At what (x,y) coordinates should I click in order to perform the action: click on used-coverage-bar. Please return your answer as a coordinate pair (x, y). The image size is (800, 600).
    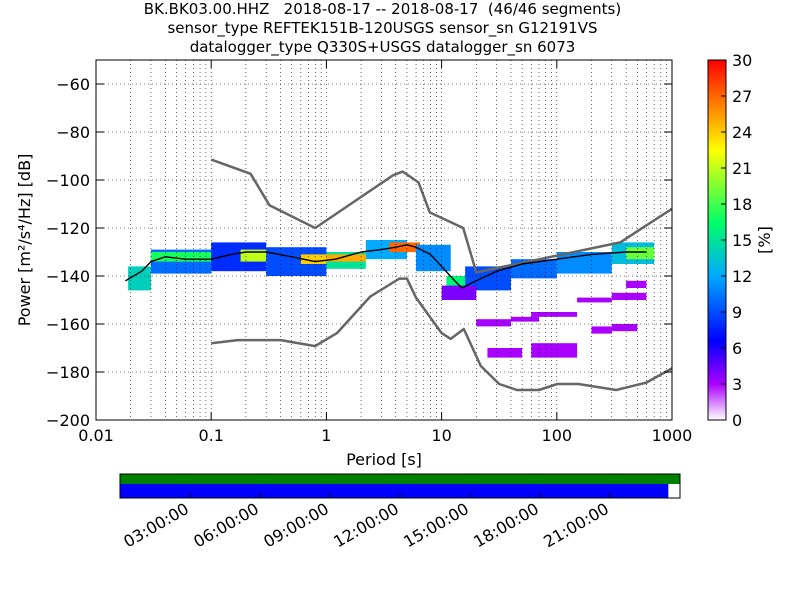
    Looking at the image, I should click on (394, 491).